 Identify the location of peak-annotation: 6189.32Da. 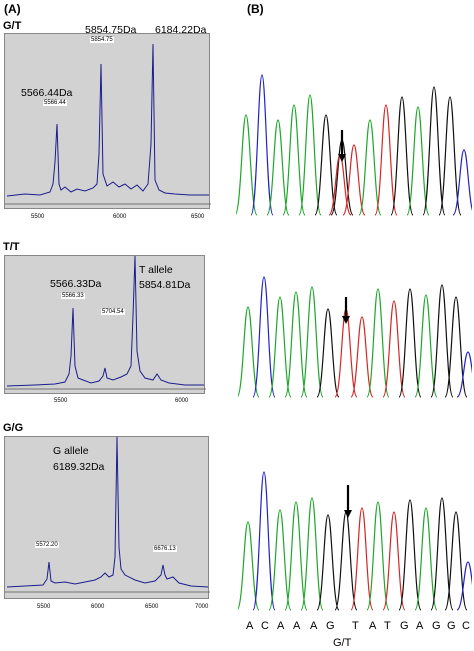
(79, 467).